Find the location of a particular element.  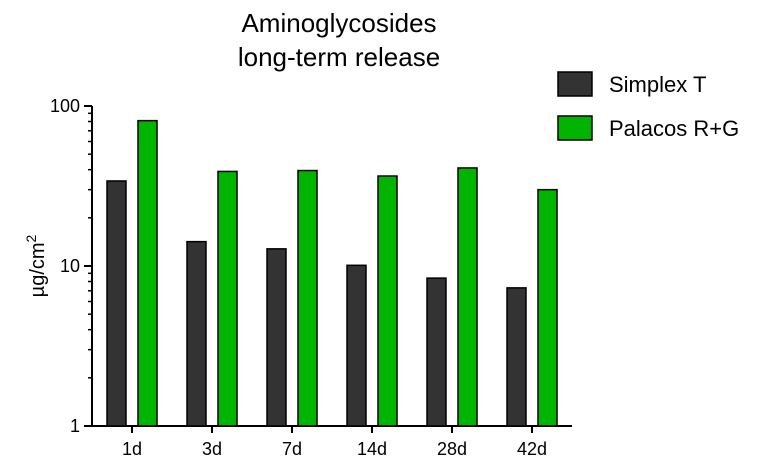

bar-simplex-t-42d is located at coordinates (516, 357).